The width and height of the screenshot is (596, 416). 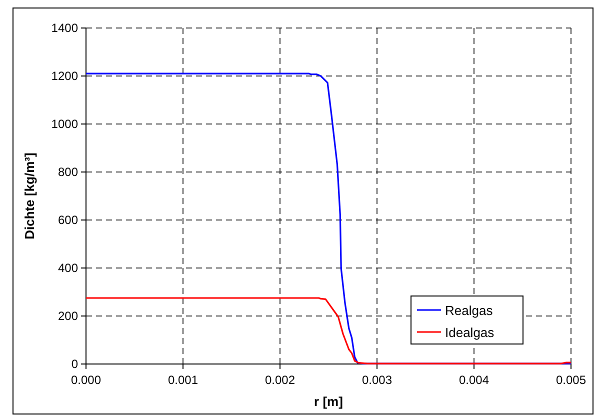 What do you see at coordinates (377, 380) in the screenshot?
I see `x-tick-label: 0.003` at bounding box center [377, 380].